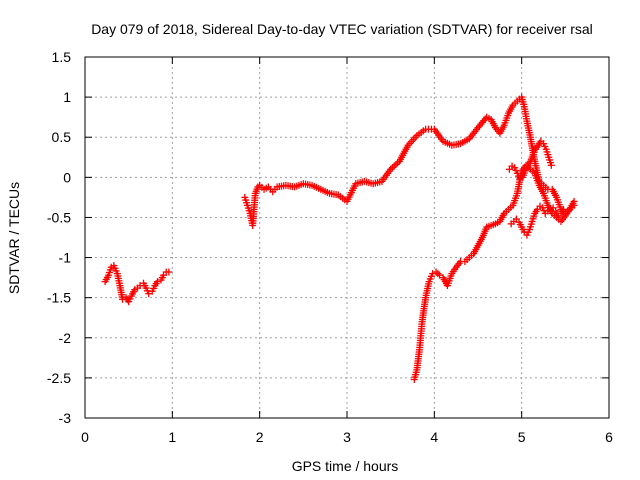  What do you see at coordinates (434, 437) in the screenshot?
I see `x-tick-label: 4` at bounding box center [434, 437].